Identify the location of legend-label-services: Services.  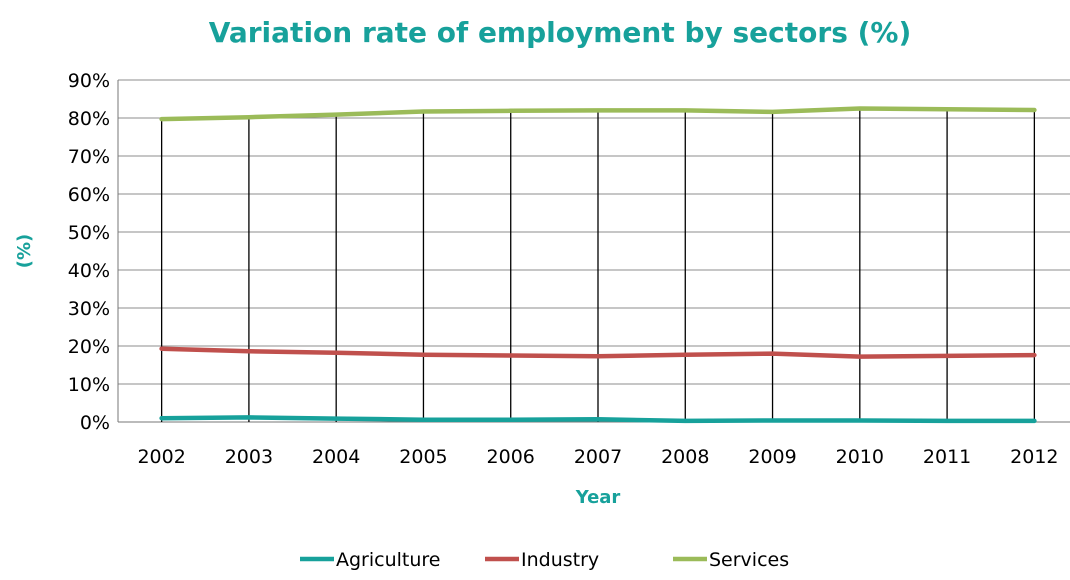
(749, 560).